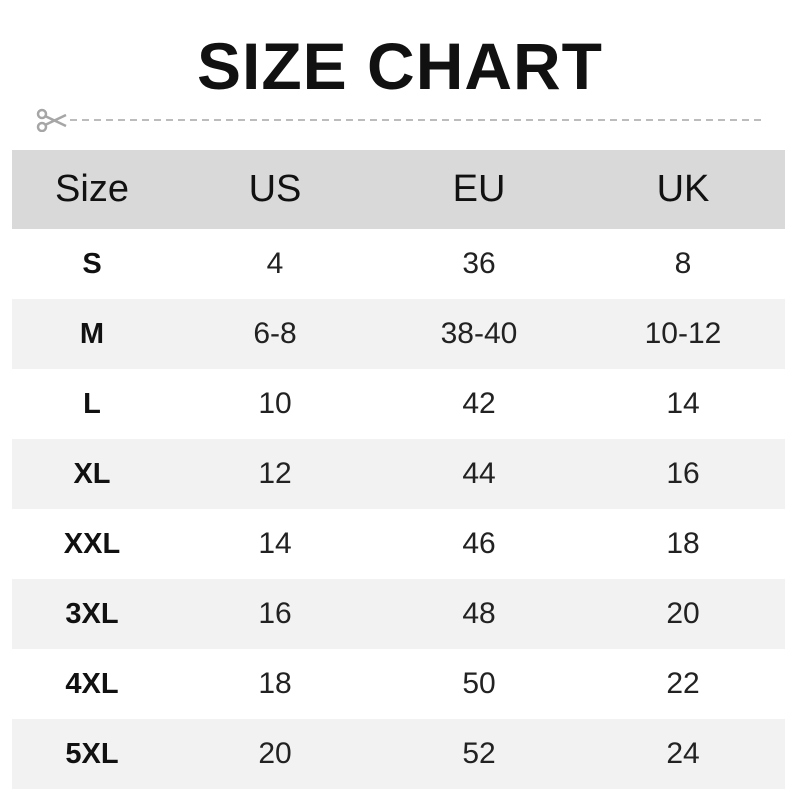  Describe the element at coordinates (401, 120) in the screenshot. I see `cut-line` at that location.